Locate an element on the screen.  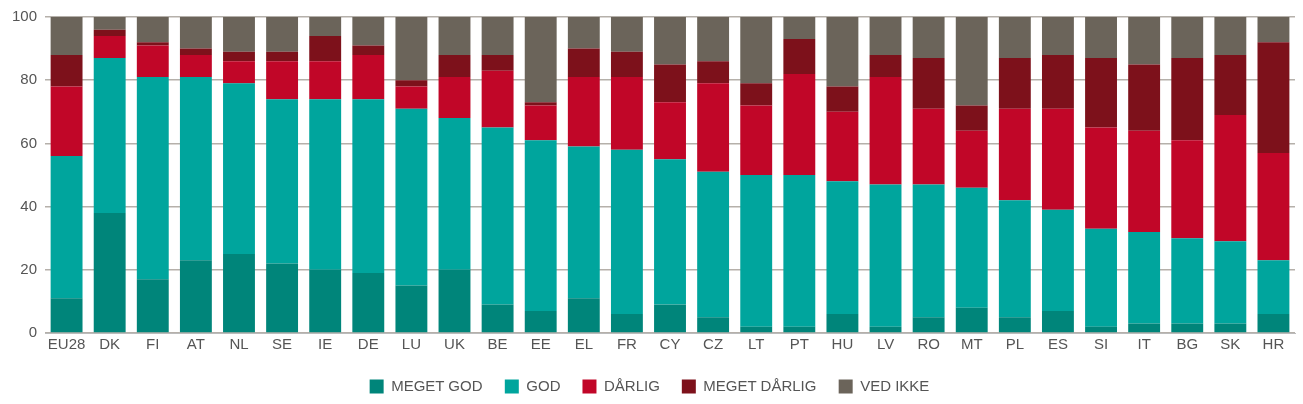
x-tick-label: PL is located at coordinates (1015, 344).